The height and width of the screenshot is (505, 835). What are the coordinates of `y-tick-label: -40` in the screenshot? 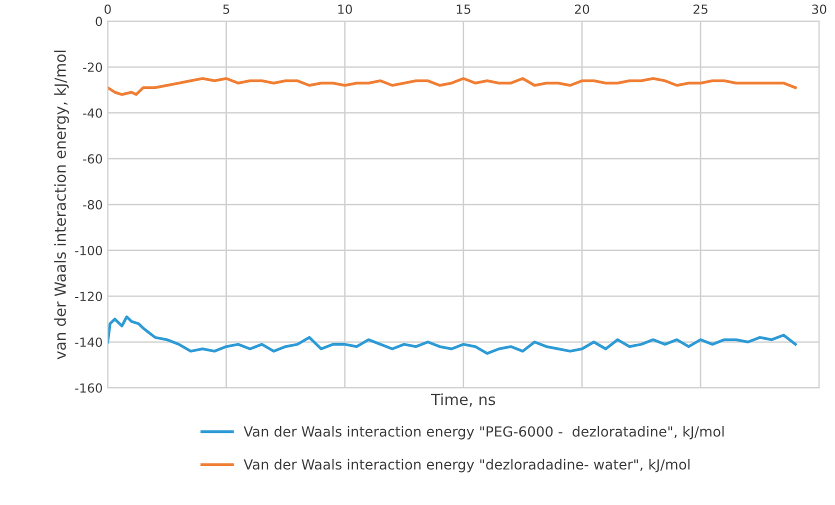 It's located at (92, 113).